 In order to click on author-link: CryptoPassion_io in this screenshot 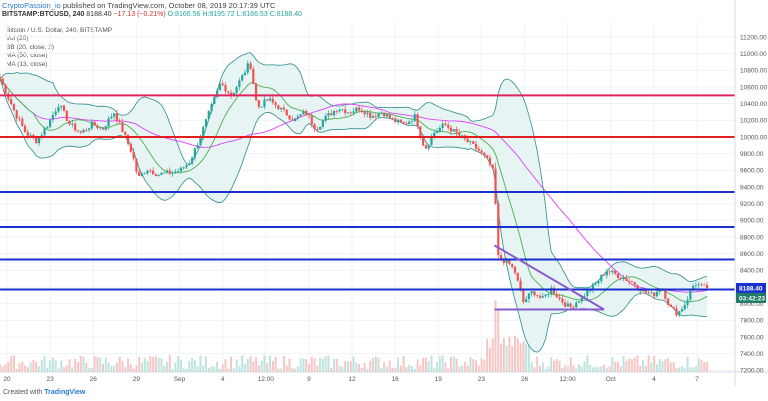, I will do `click(31, 5)`.